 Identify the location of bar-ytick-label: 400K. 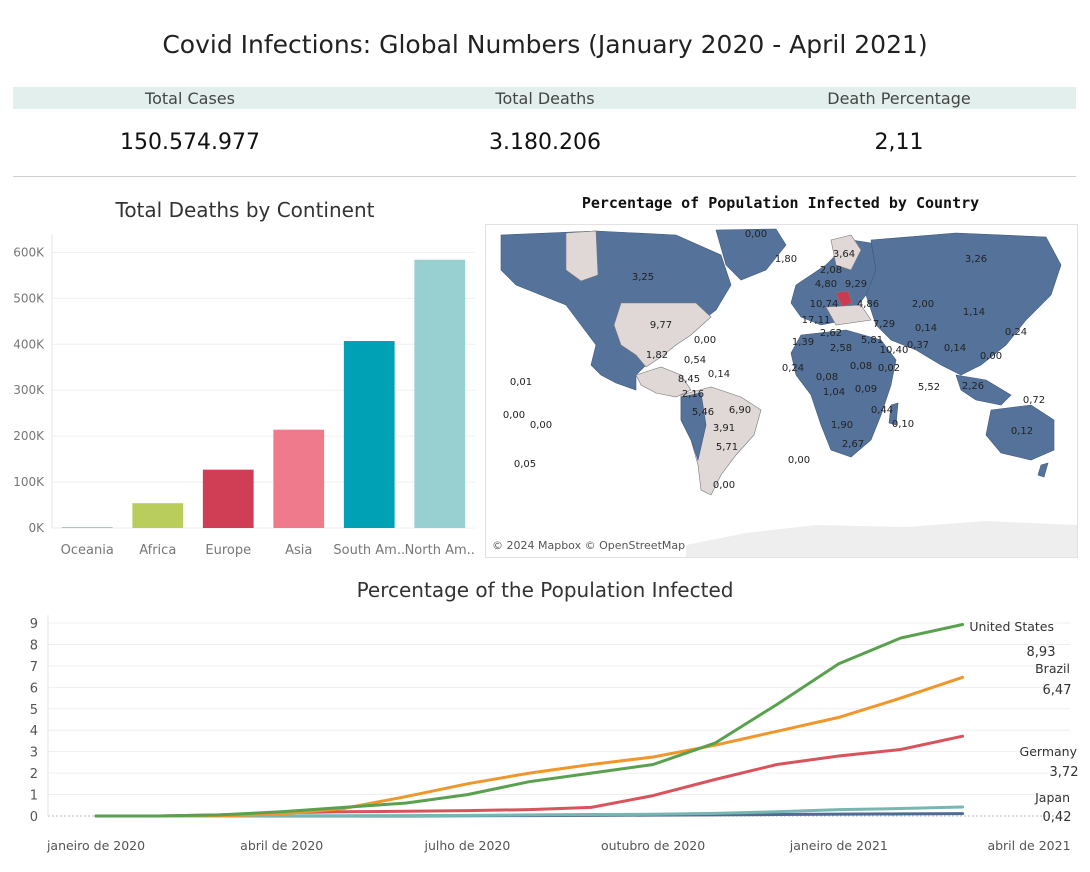
(29, 344).